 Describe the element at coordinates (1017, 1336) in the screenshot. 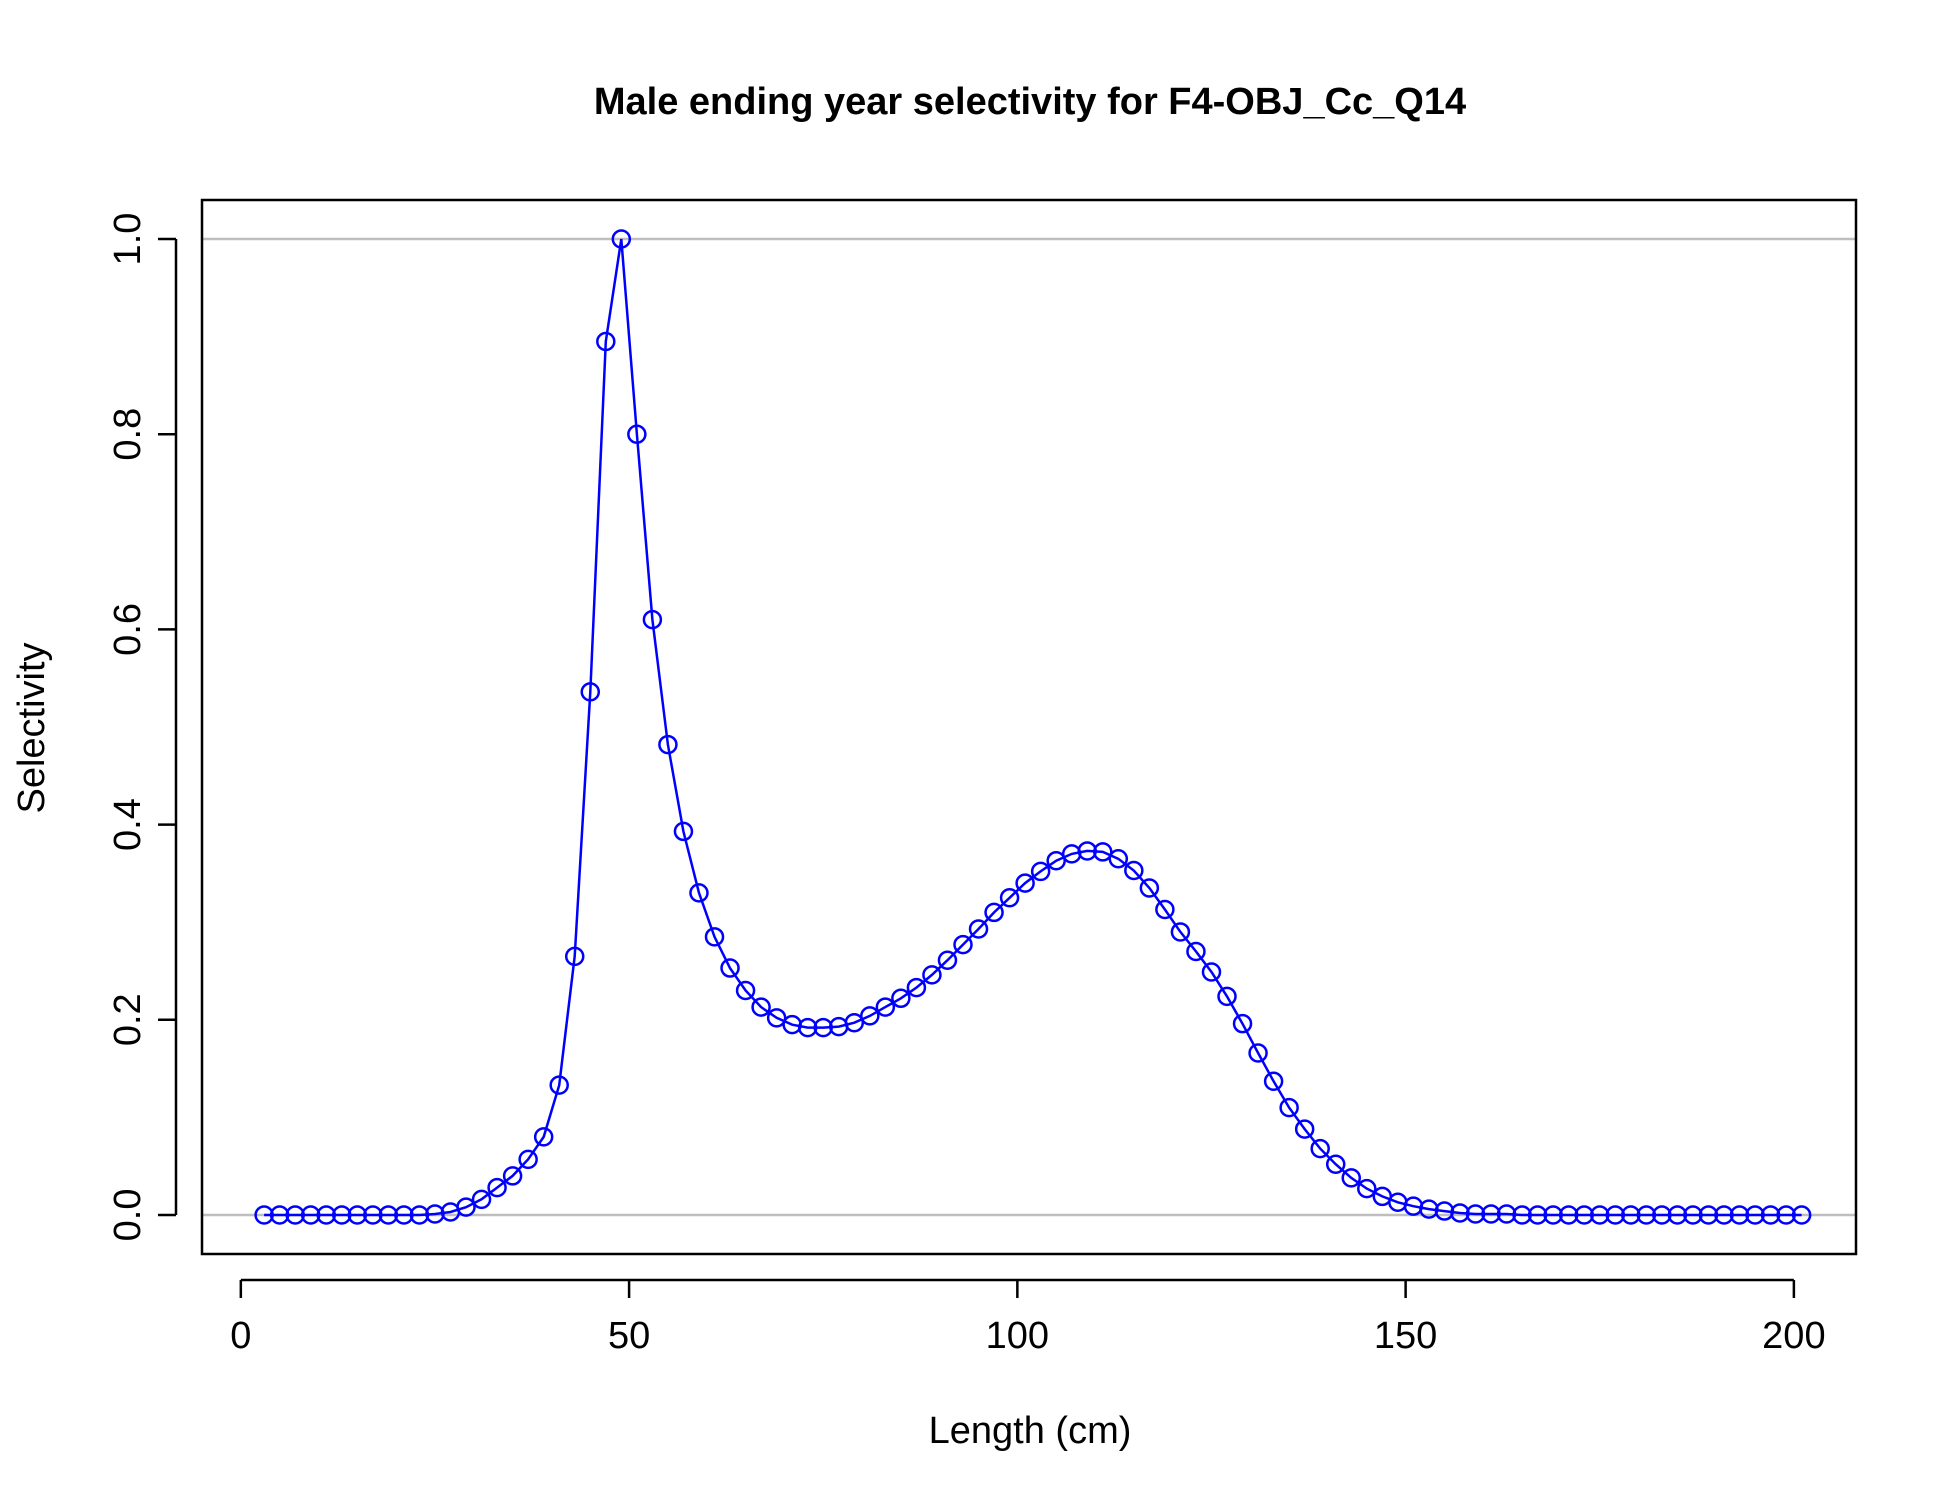

I see `x-tick-label: 100` at that location.